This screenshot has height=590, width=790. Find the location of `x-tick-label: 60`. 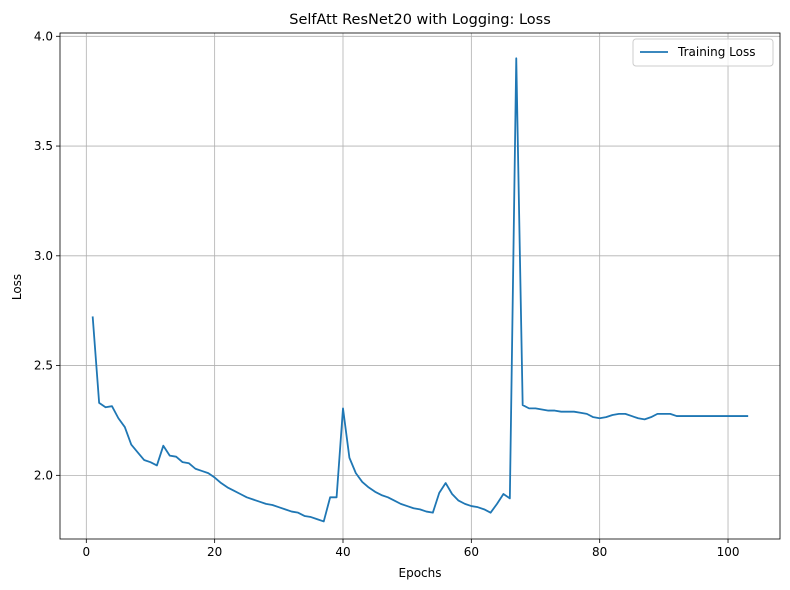

x-tick-label: 60 is located at coordinates (471, 552).